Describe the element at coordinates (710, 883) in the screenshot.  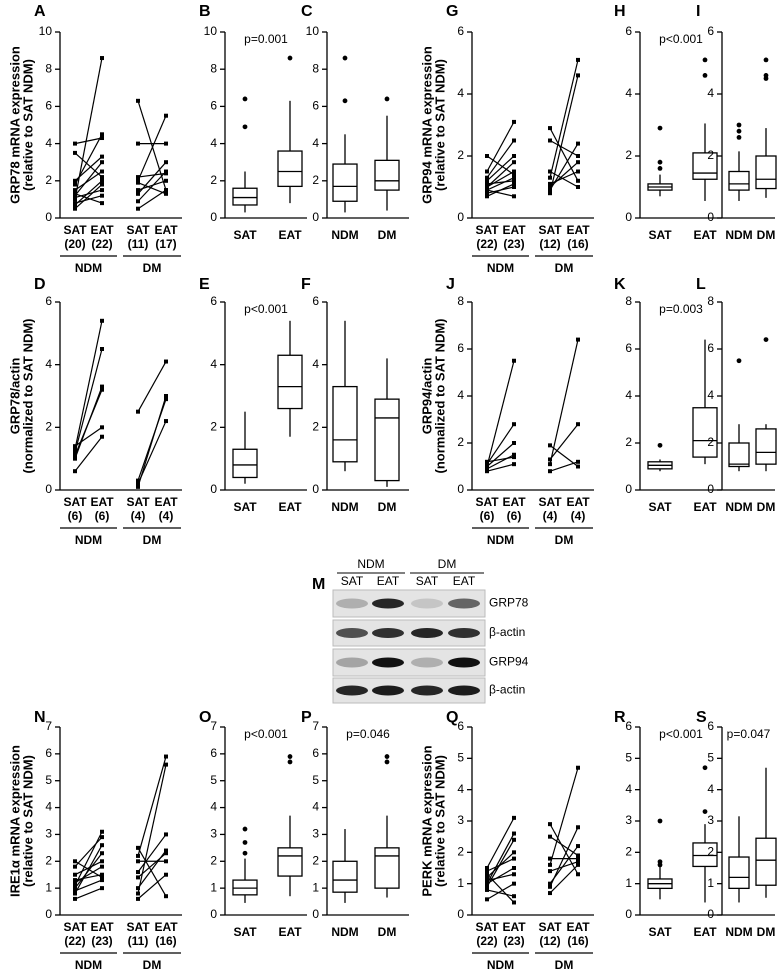
I see `y-tick-label: 1` at that location.